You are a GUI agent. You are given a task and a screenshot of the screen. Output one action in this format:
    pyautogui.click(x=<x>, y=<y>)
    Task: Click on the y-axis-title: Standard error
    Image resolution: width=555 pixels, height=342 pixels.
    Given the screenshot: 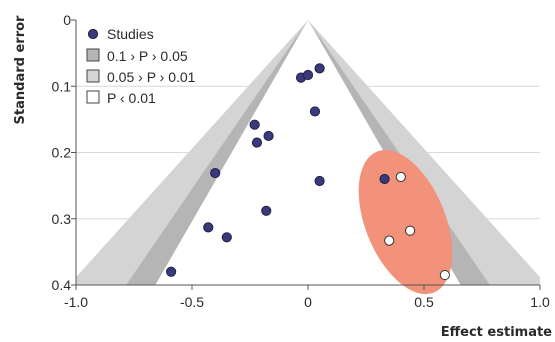 What is the action you would take?
    pyautogui.click(x=20, y=69)
    